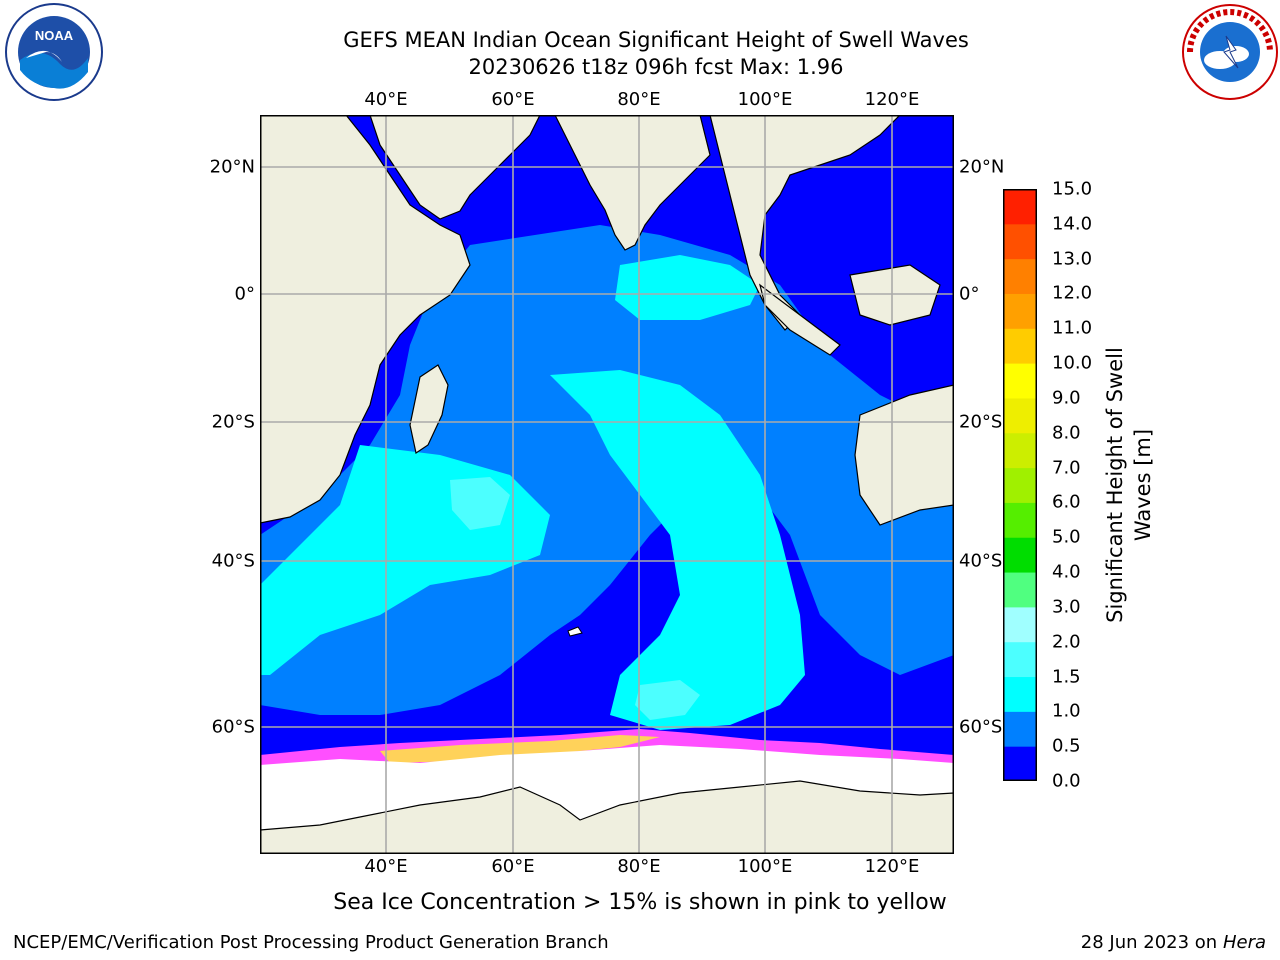  What do you see at coordinates (575, 631) in the screenshot?
I see `land-island` at bounding box center [575, 631].